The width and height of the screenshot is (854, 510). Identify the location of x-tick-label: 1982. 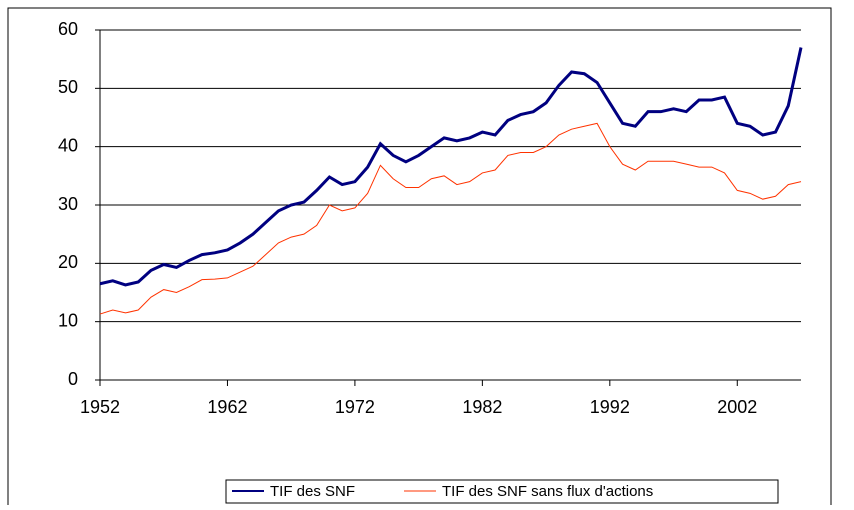
(482, 407).